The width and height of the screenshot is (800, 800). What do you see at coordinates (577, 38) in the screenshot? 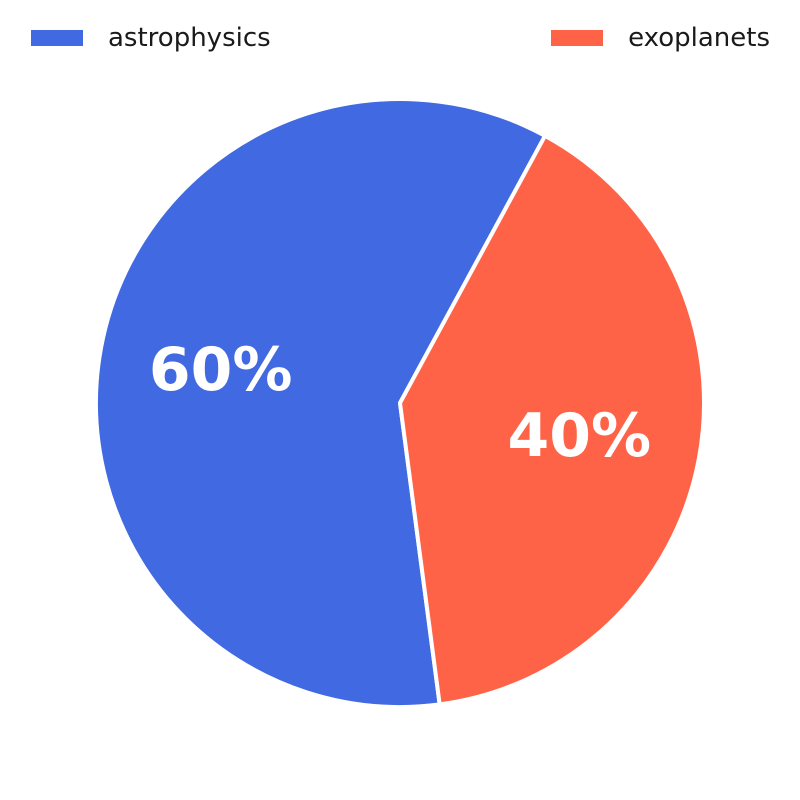
I see `legend-swatch-exoplanets` at bounding box center [577, 38].